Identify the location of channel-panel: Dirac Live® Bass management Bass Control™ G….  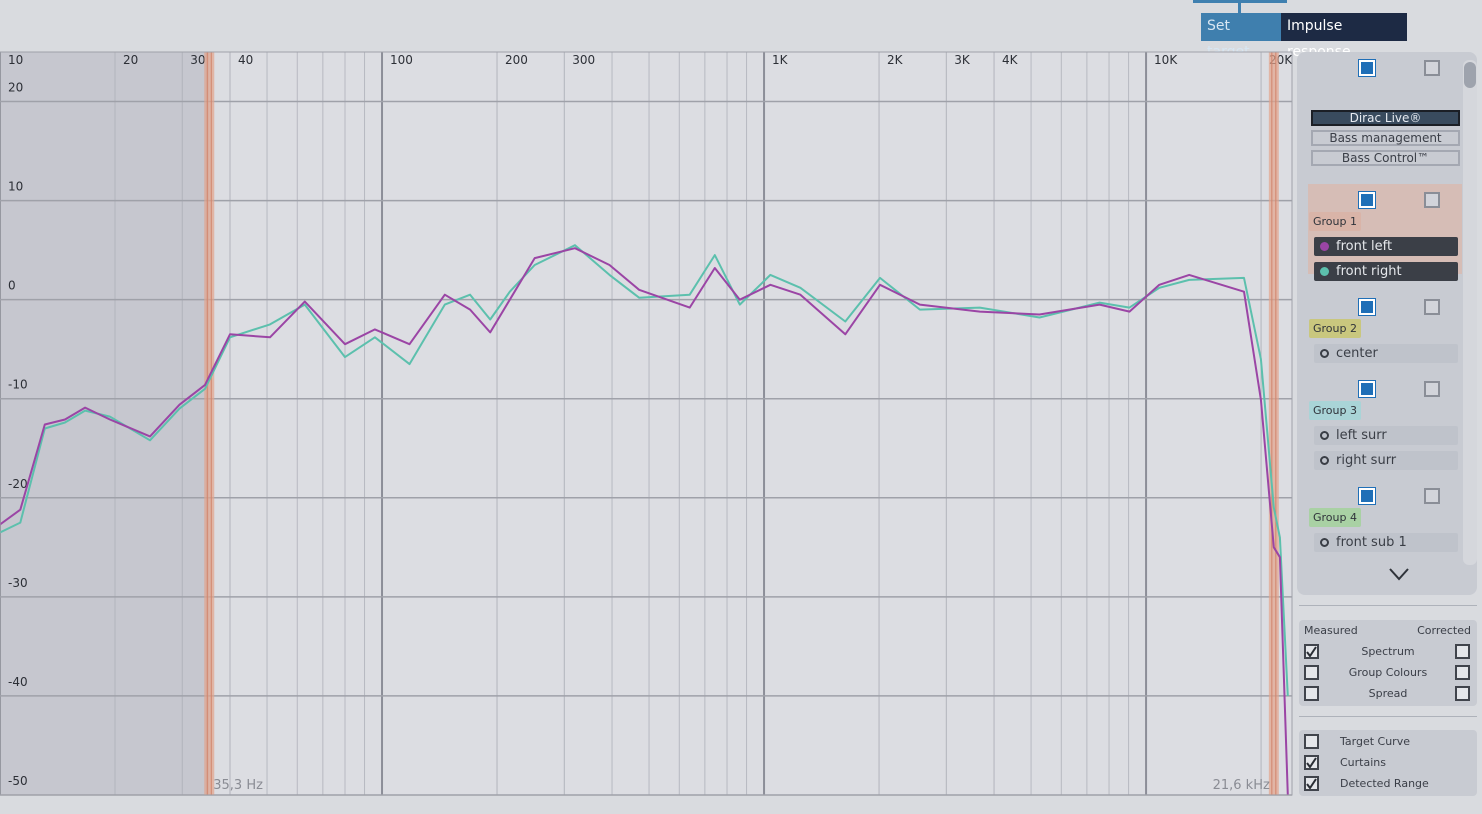
(1387, 323).